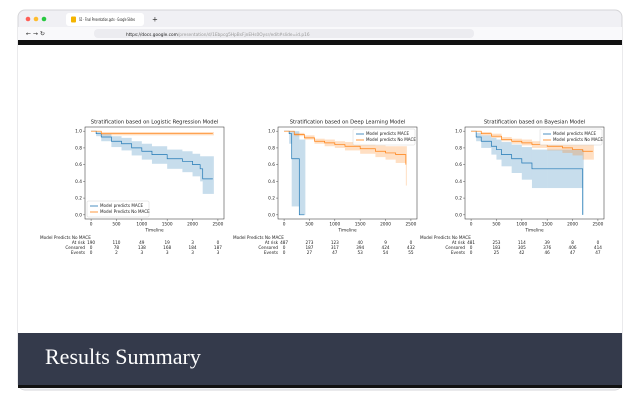 The height and width of the screenshot is (414, 640). Describe the element at coordinates (335, 252) in the screenshot. I see `risk-value: 47` at that location.